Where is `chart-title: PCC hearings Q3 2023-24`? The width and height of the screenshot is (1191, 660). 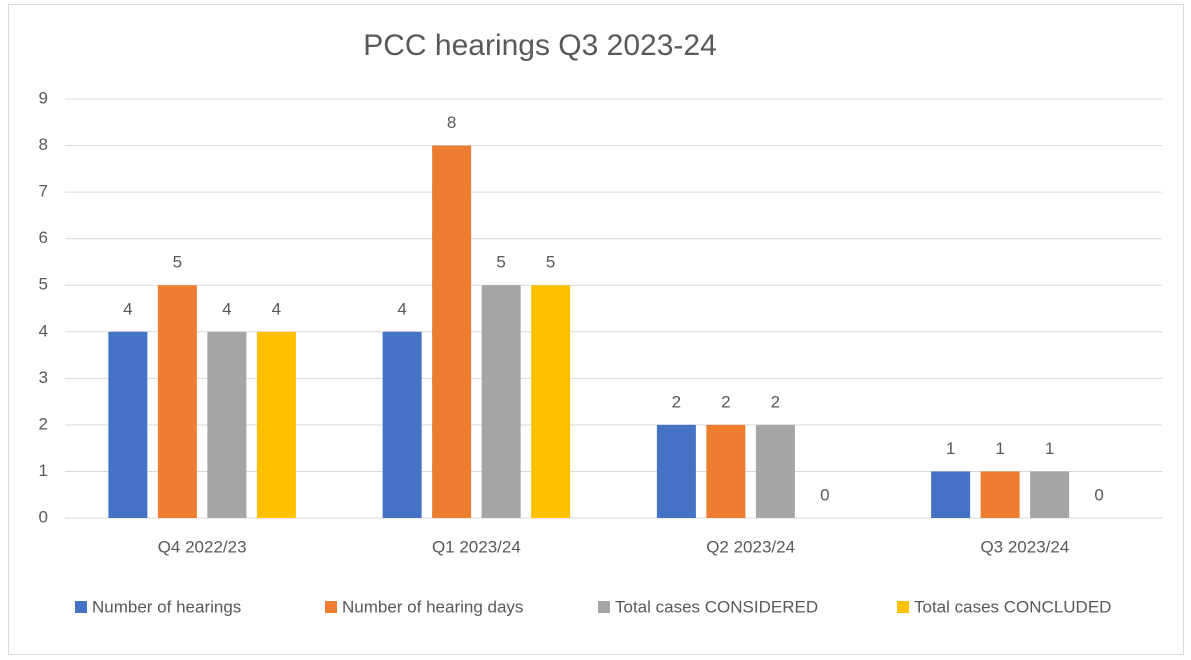 chart-title: PCC hearings Q3 2023-24 is located at coordinates (540, 45).